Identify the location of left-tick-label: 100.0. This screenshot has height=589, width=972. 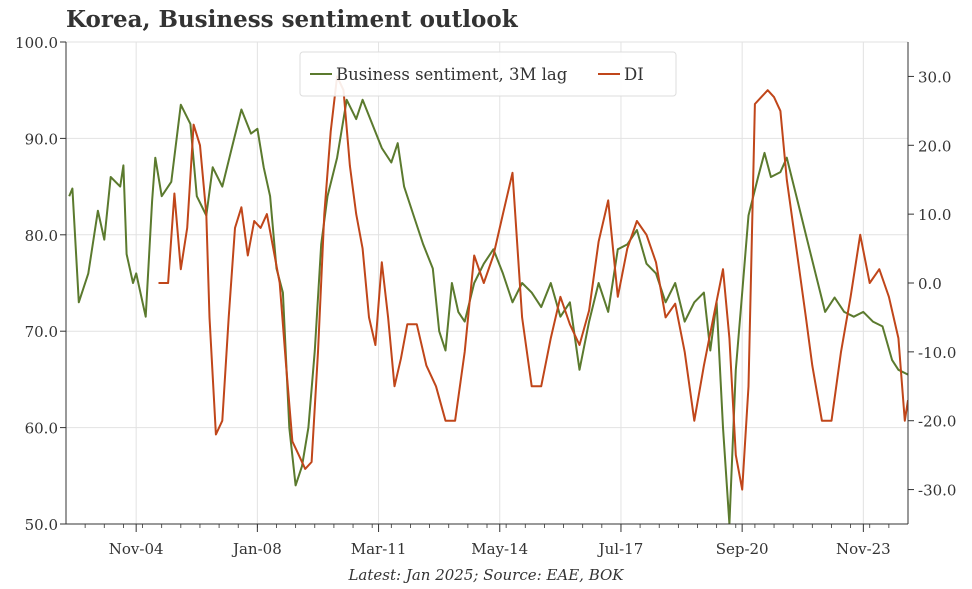
(36, 43).